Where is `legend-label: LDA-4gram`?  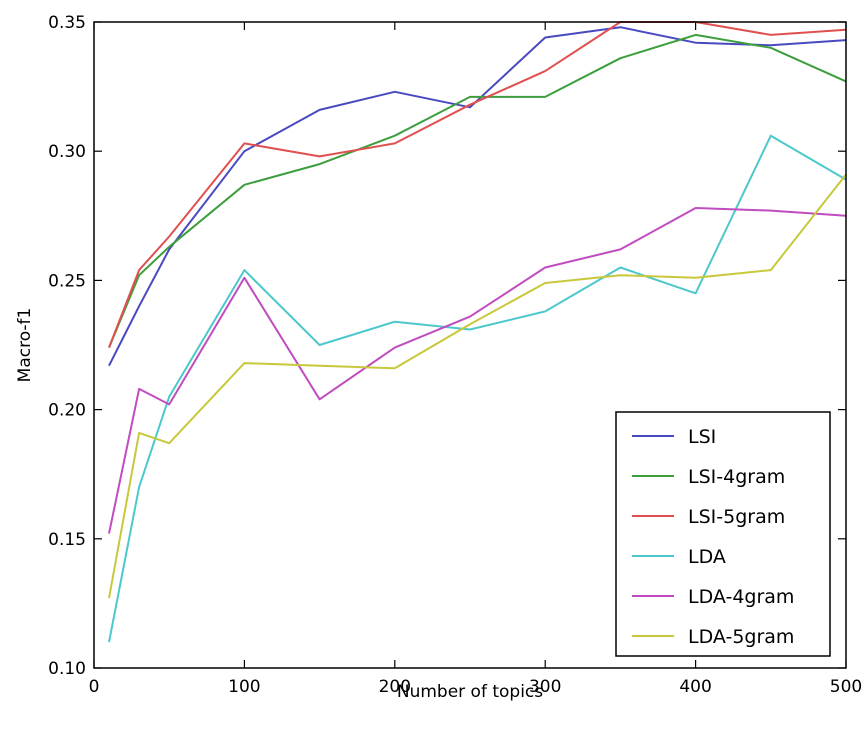 legend-label: LDA-4gram is located at coordinates (741, 597).